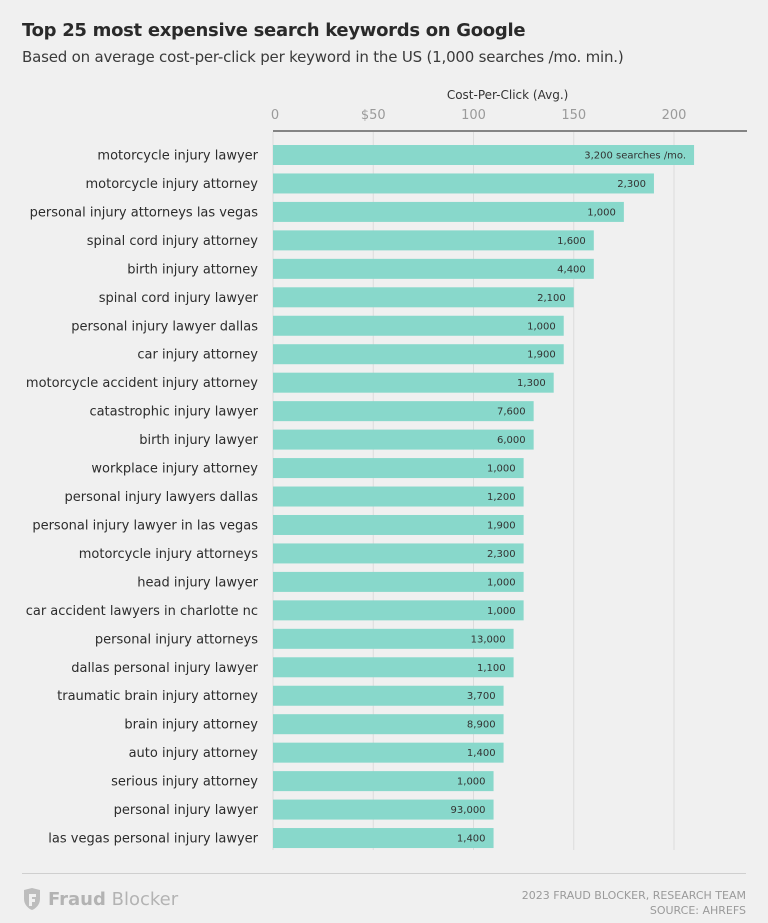  What do you see at coordinates (275, 115) in the screenshot?
I see `tick-label: 0` at bounding box center [275, 115].